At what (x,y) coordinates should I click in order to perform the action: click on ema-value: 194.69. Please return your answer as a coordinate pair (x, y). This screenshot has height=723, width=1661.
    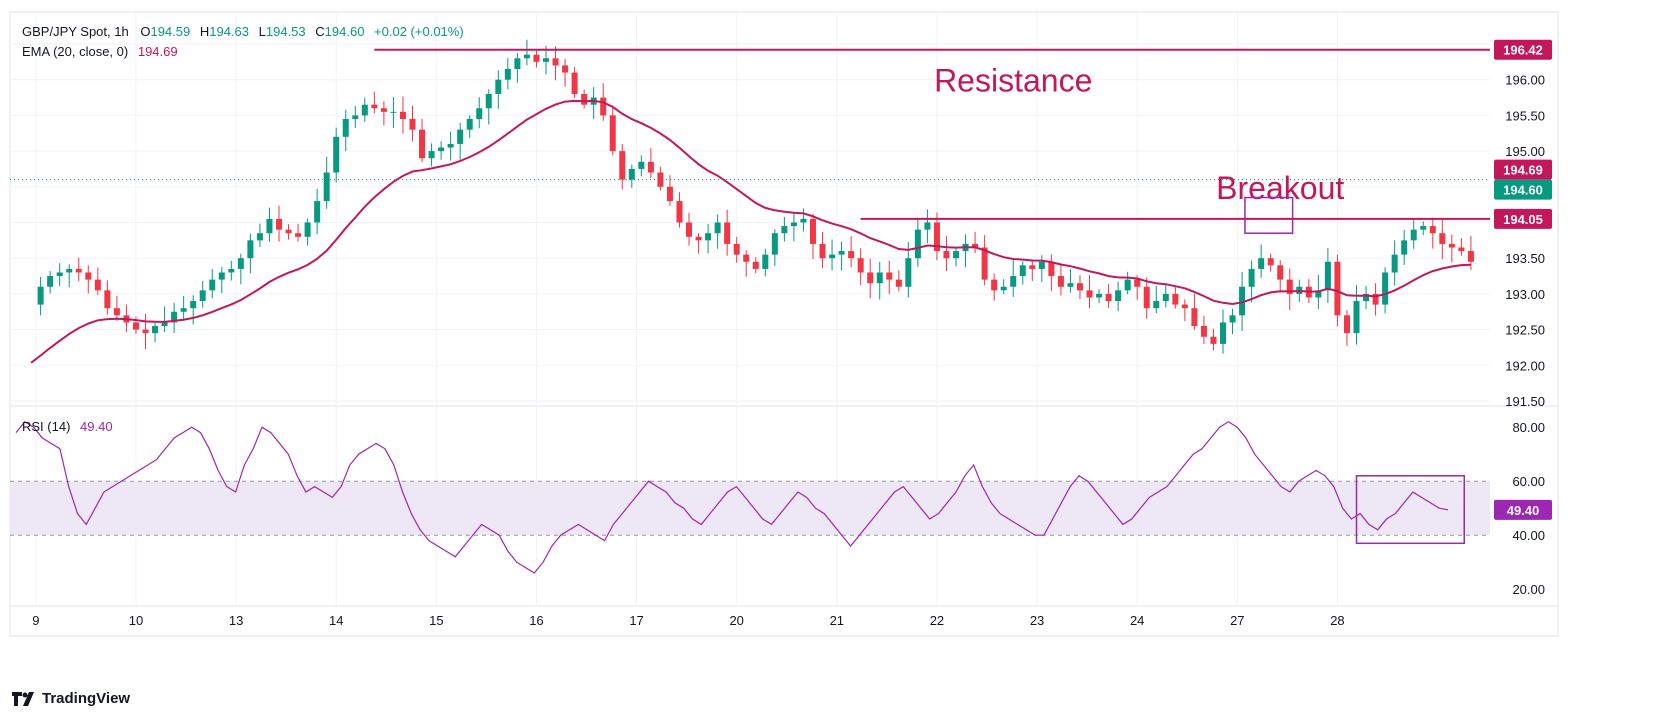
    Looking at the image, I should click on (157, 51).